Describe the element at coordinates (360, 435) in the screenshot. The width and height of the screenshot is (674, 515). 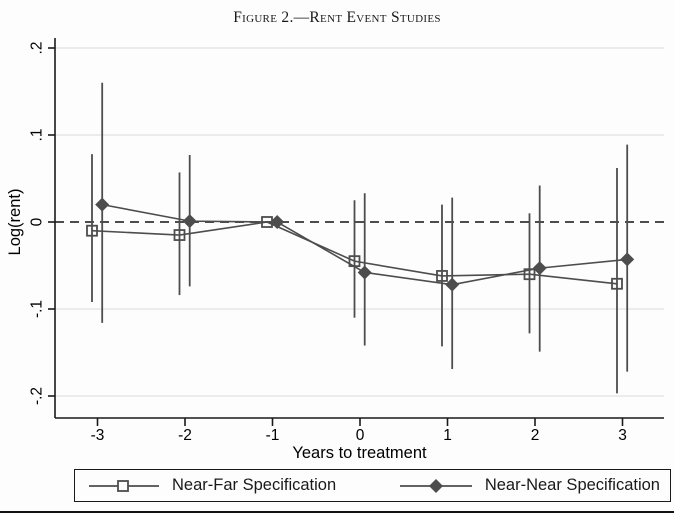
I see `x-tick-label: 0` at that location.